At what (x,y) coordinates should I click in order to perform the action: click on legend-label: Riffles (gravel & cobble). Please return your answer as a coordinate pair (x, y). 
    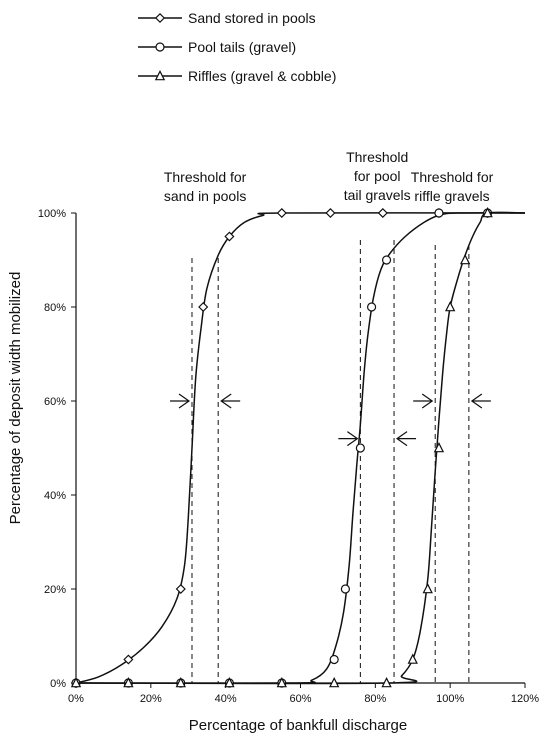
    Looking at the image, I should click on (262, 76).